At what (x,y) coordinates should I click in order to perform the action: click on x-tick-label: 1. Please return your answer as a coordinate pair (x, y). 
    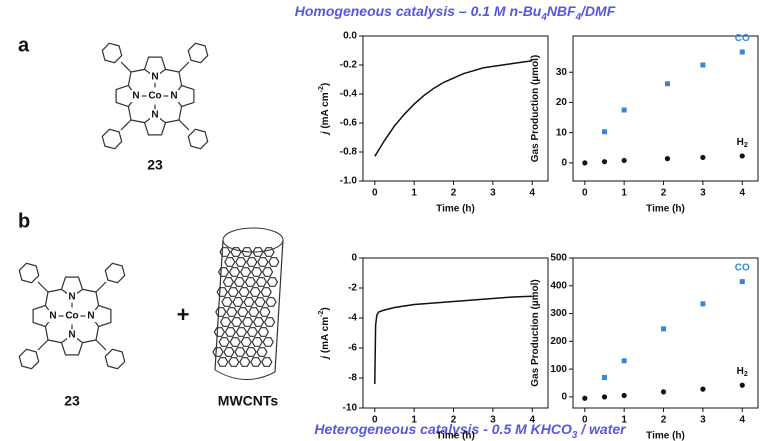
    Looking at the image, I should click on (624, 193).